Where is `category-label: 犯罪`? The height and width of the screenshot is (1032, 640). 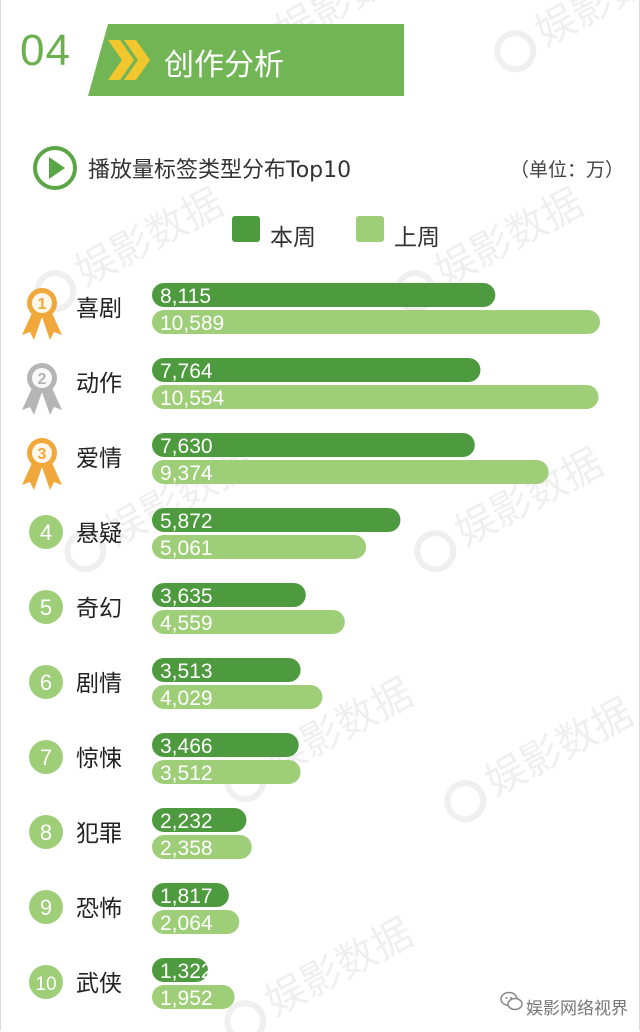
category-label: 犯罪 is located at coordinates (99, 834).